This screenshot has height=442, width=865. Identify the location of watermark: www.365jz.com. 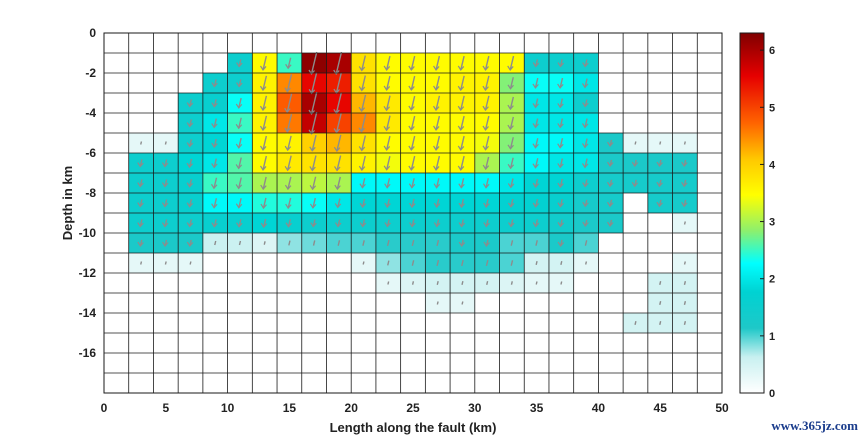
(814, 425).